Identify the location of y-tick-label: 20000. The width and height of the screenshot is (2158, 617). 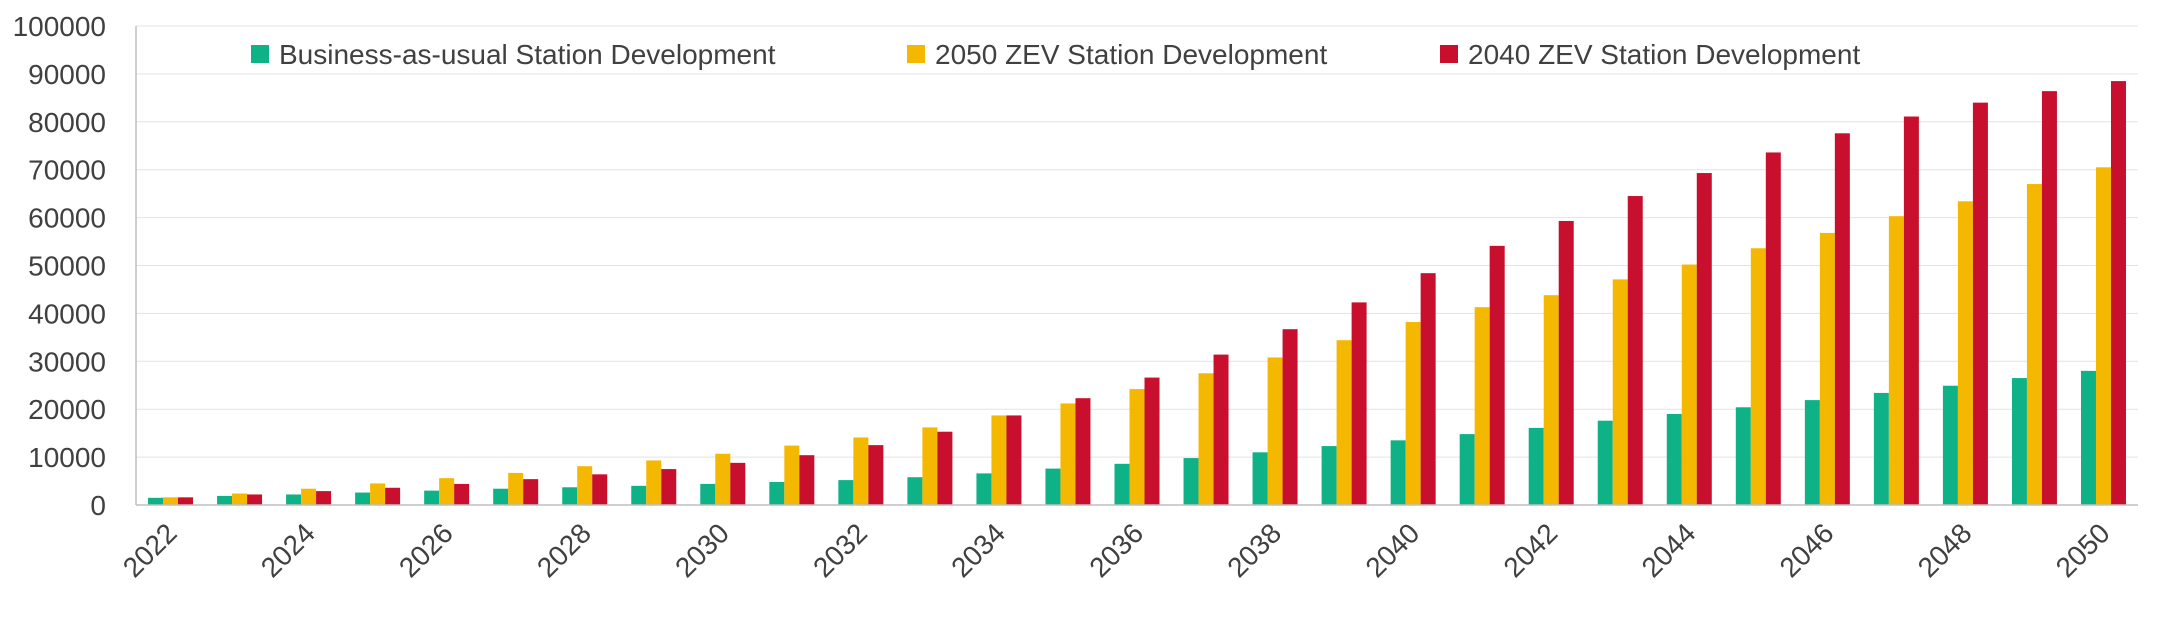
(67, 409).